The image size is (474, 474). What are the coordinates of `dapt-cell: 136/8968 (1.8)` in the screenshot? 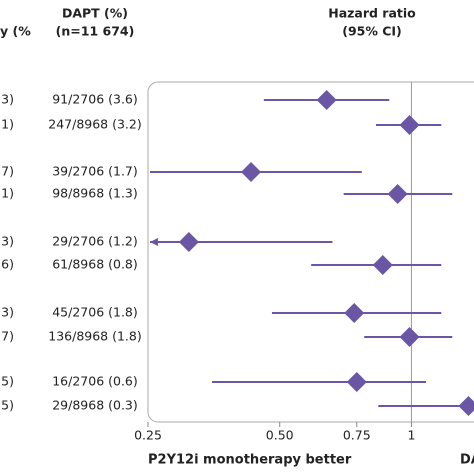 It's located at (95, 336).